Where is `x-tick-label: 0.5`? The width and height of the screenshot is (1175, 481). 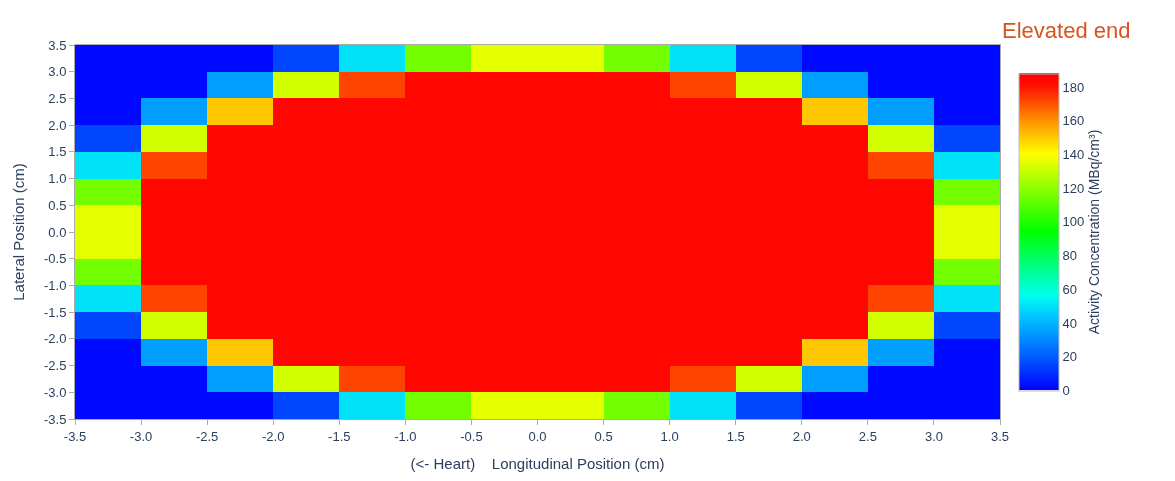 x-tick-label: 0.5 is located at coordinates (603, 436).